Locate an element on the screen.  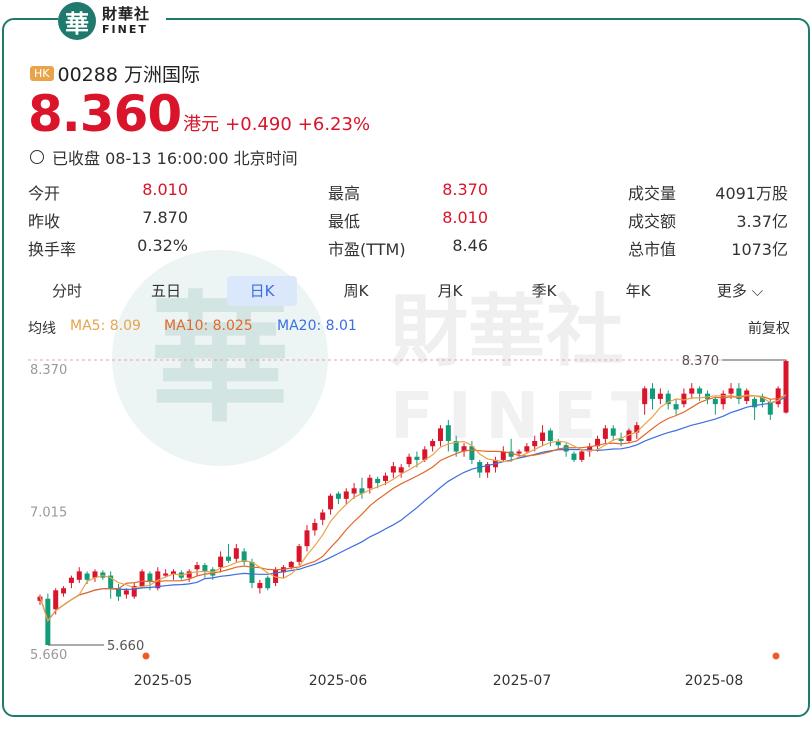
stat-label: 昨收 is located at coordinates (44, 221).